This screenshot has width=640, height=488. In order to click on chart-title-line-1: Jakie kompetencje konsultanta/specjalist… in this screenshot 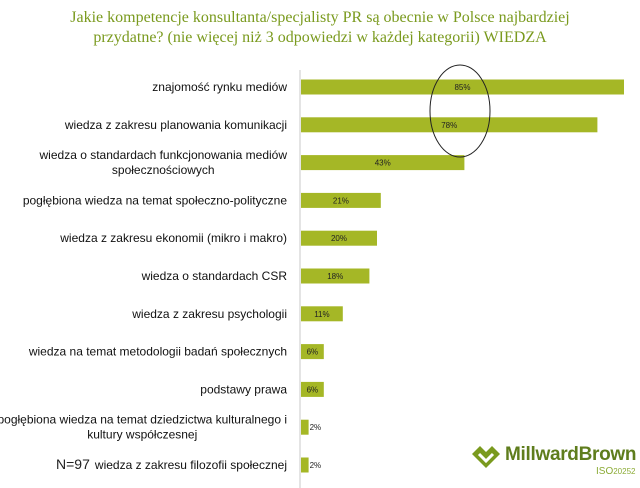, I will do `click(320, 17)`.